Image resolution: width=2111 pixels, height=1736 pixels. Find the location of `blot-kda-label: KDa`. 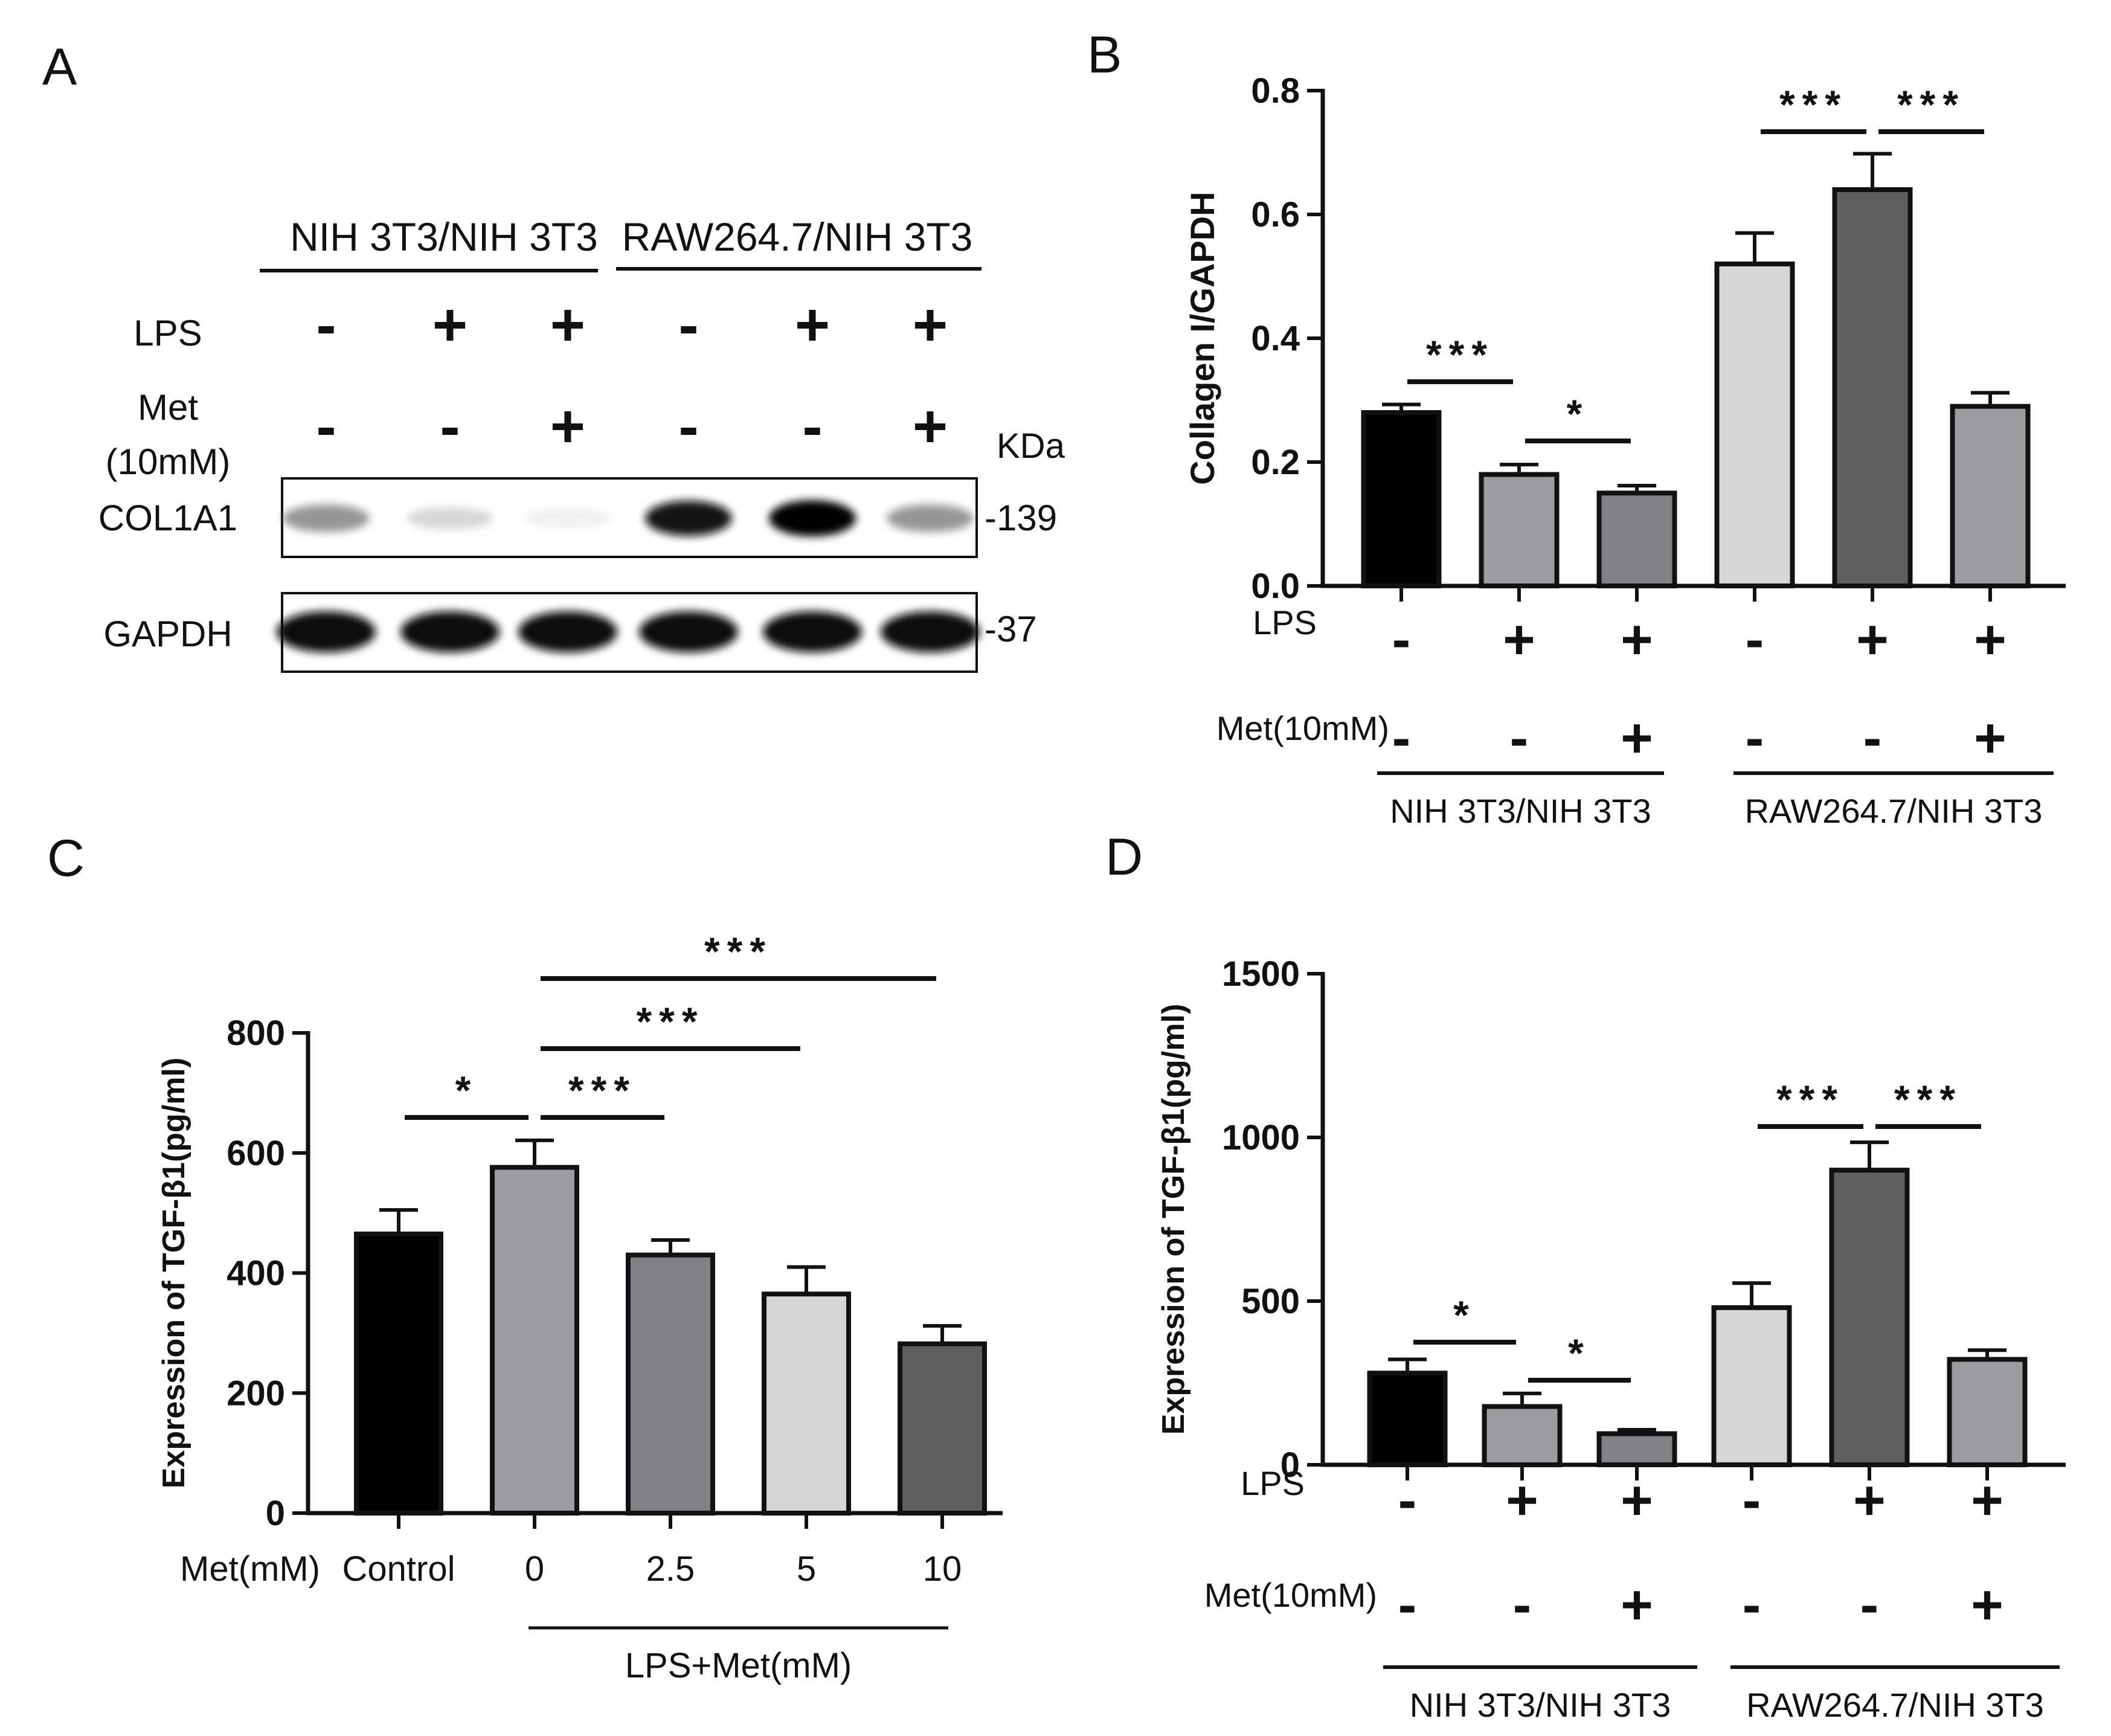

blot-kda-label: KDa is located at coordinates (1031, 446).